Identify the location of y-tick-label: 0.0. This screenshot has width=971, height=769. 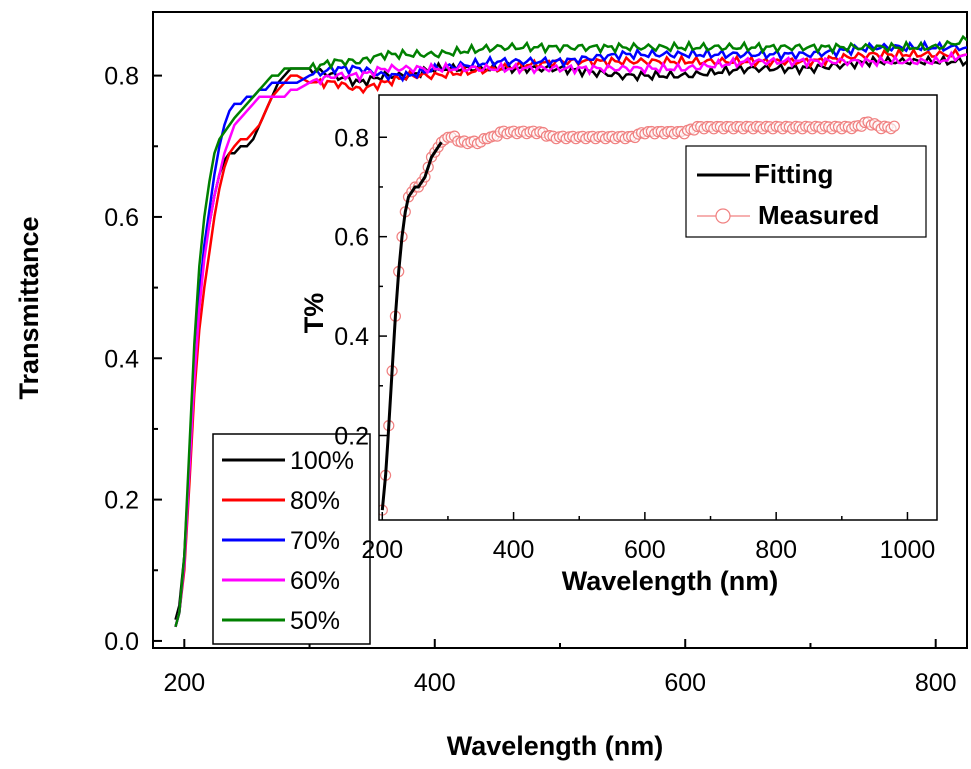
(121, 642).